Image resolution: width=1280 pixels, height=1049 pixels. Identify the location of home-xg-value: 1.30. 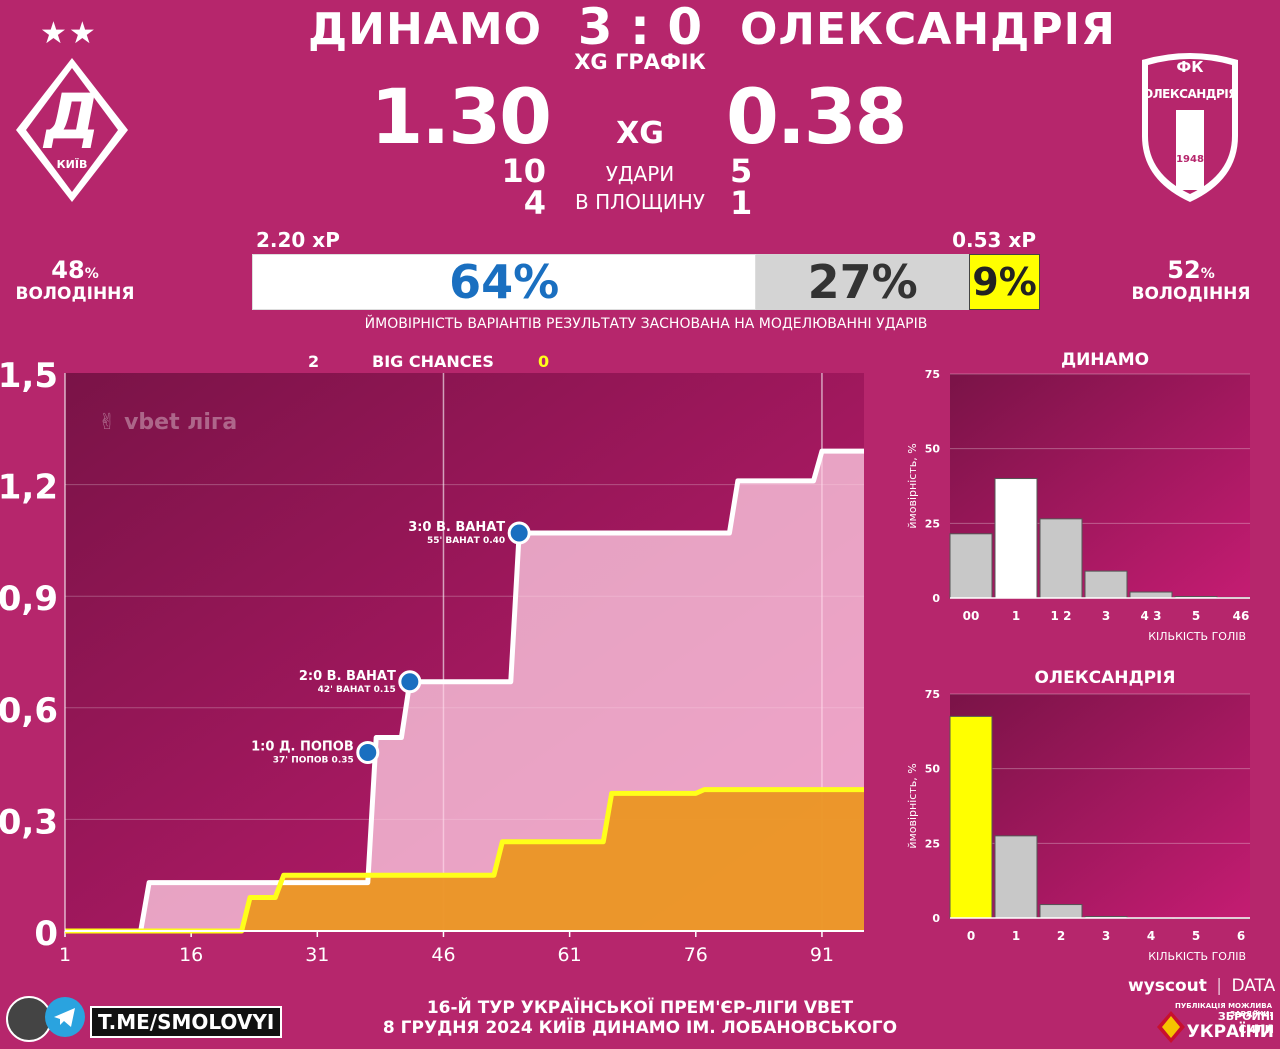
(461, 116).